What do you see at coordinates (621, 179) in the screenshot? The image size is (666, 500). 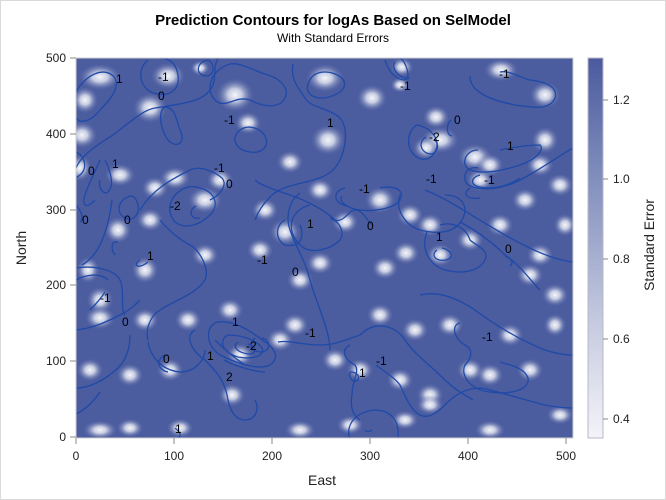 I see `colorbar-tick-1-0: 1.0` at bounding box center [621, 179].